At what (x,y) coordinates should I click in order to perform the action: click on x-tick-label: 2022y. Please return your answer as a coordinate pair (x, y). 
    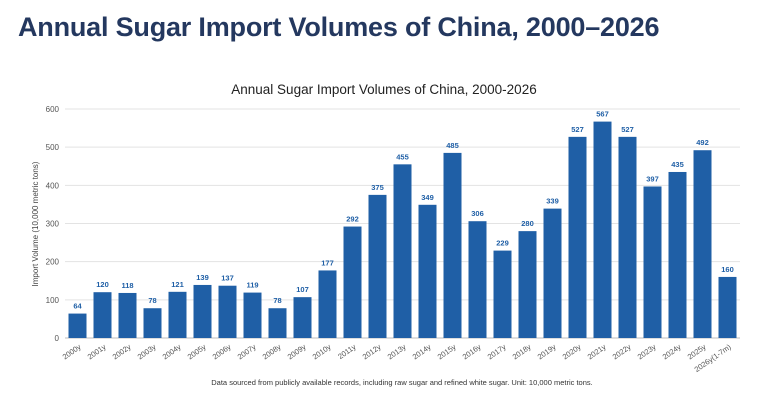
    Looking at the image, I should click on (622, 351).